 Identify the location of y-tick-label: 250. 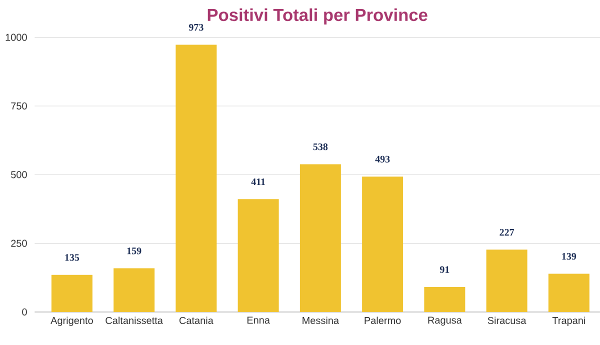
(19, 243).